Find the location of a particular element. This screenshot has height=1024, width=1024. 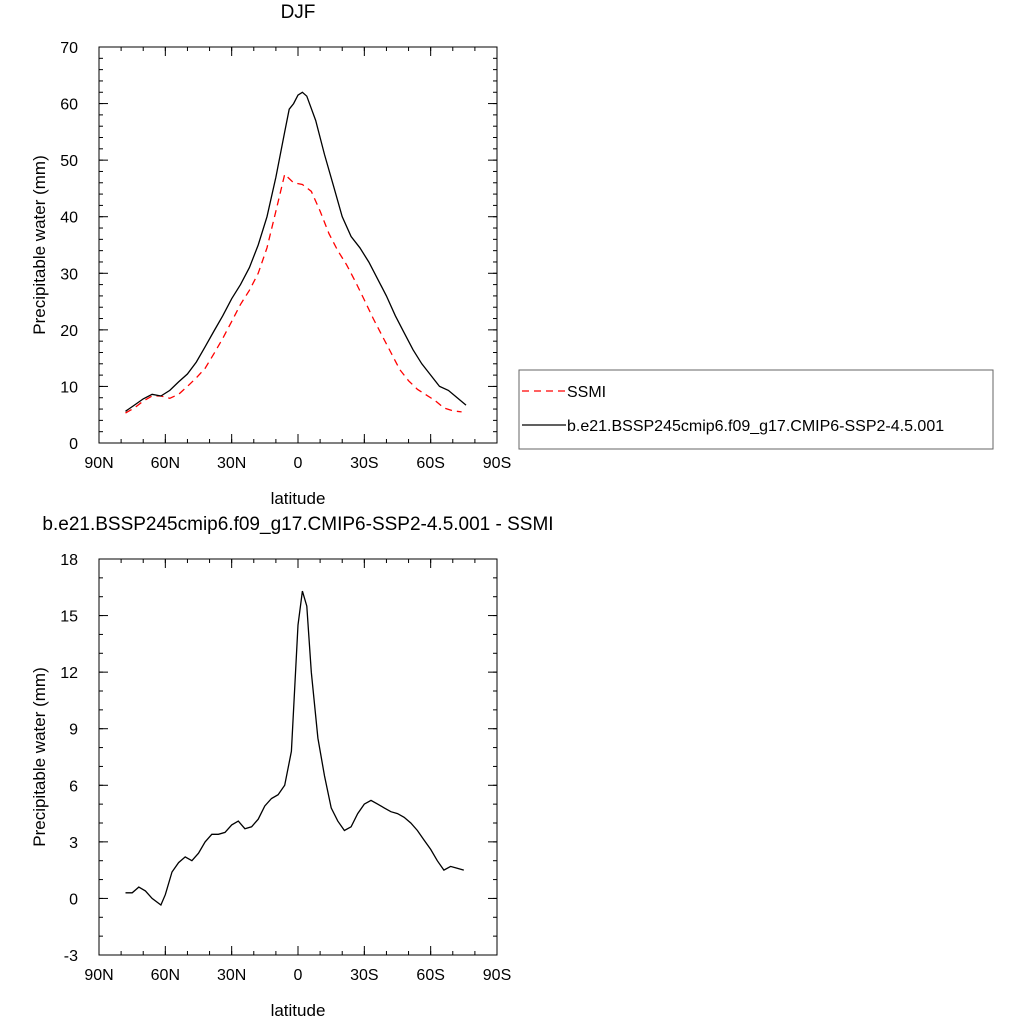

chart-title: DJF is located at coordinates (298, 12).